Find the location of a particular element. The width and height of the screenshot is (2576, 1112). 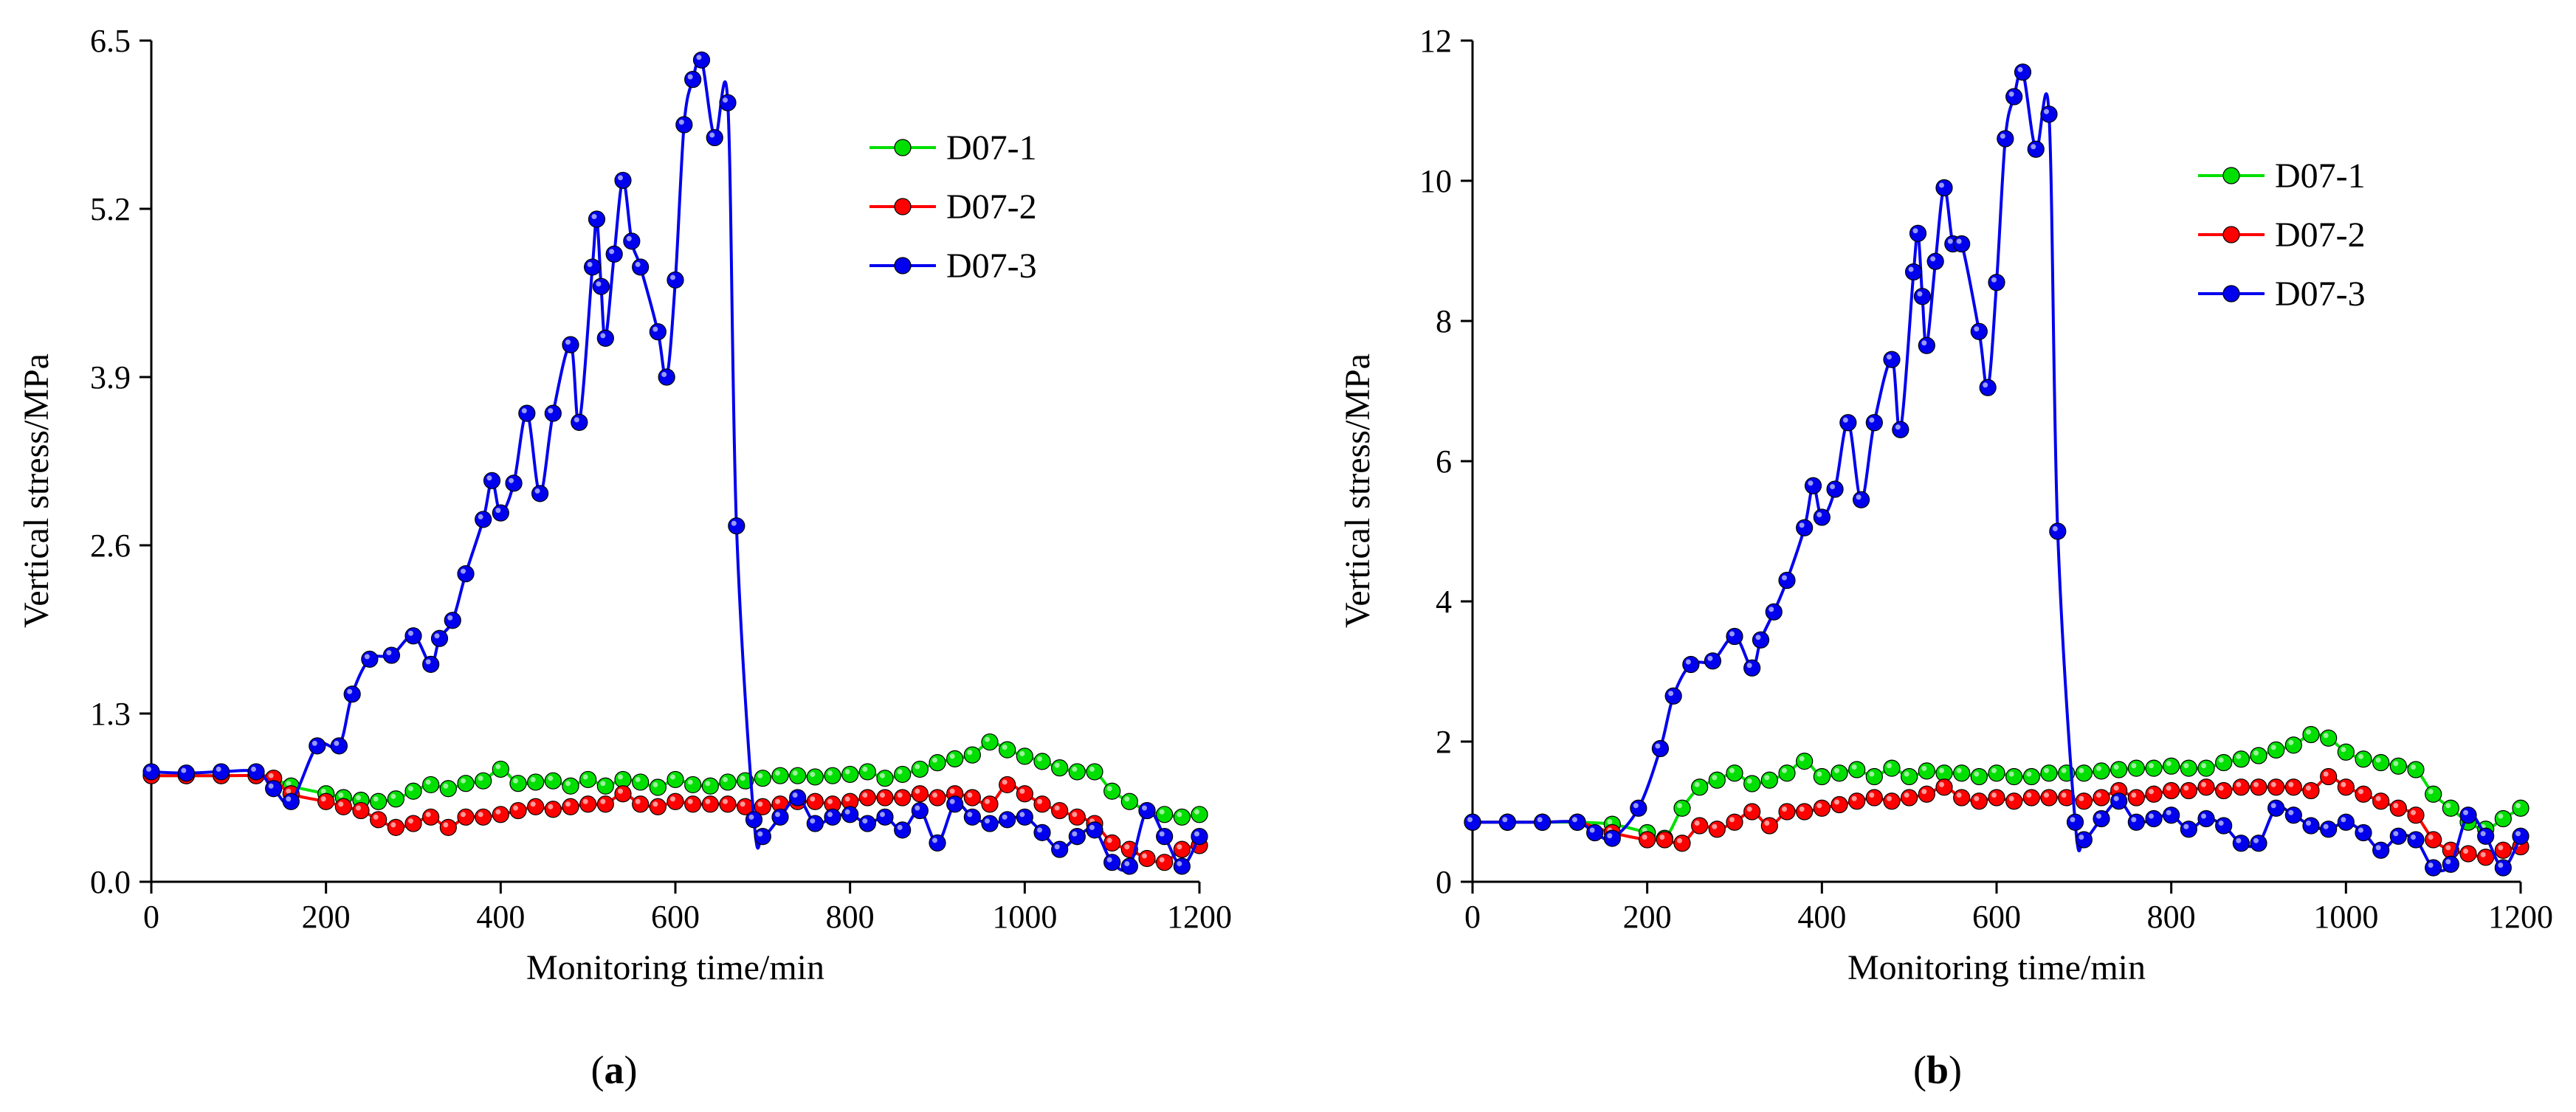

y-axis-title: Vertical stress/MPa is located at coordinates (1357, 490).